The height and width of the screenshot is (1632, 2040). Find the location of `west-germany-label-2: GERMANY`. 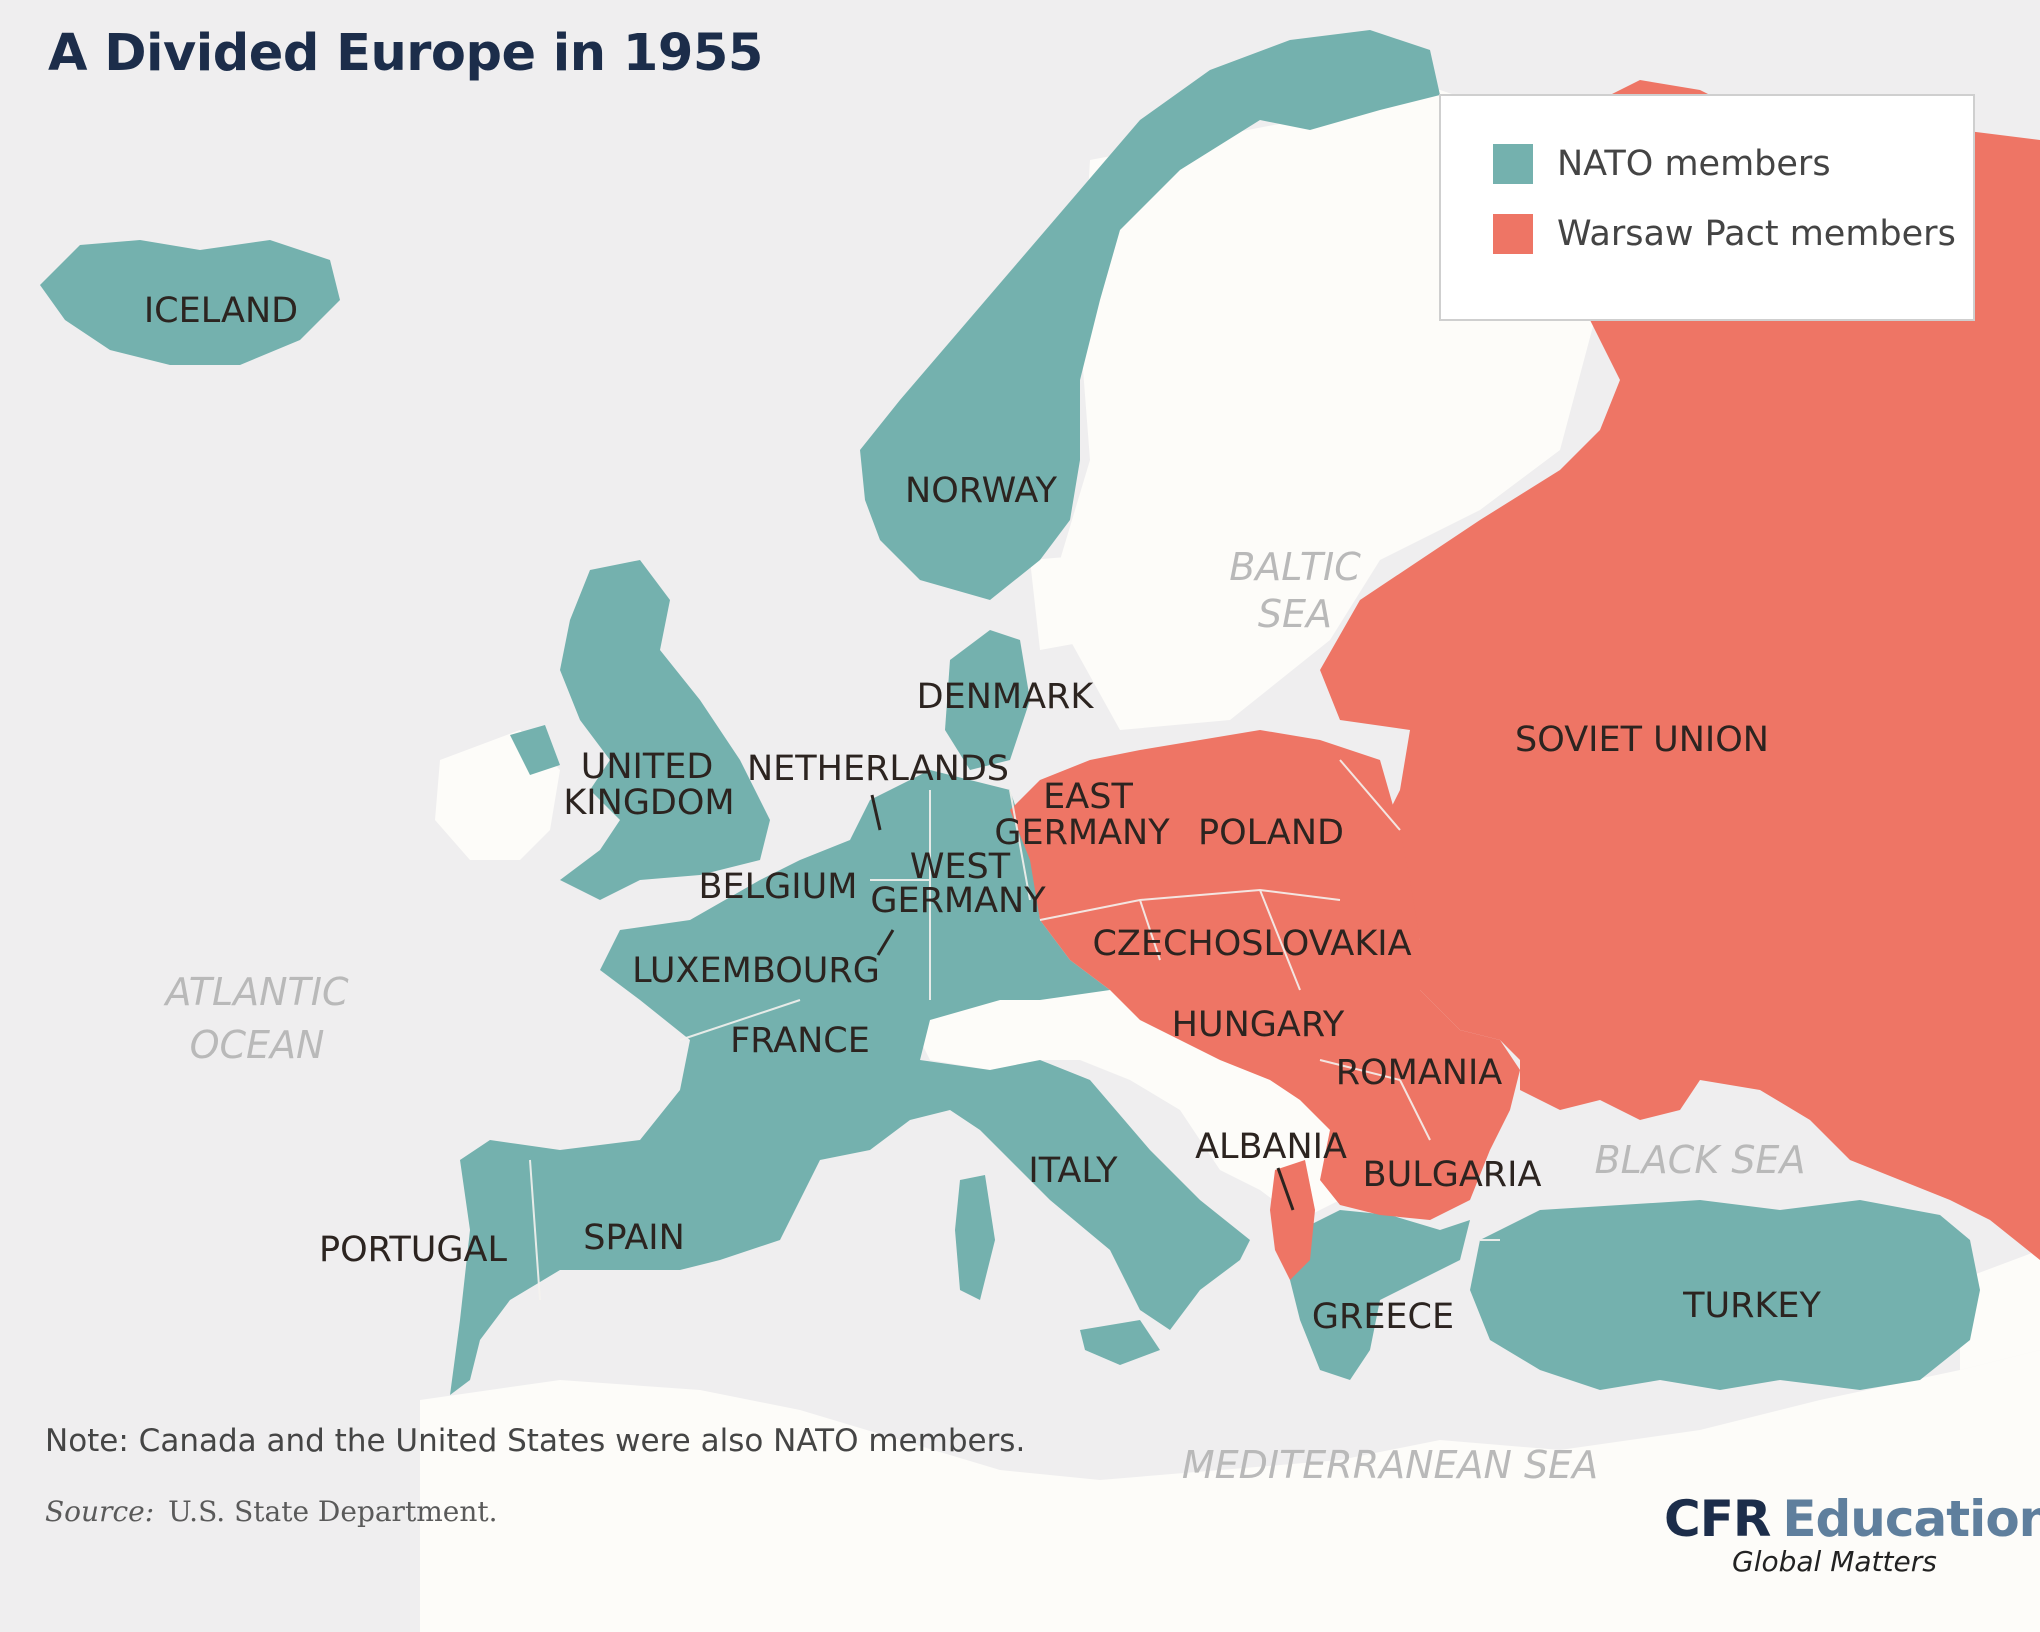

west-germany-label-2: GERMANY is located at coordinates (958, 901).